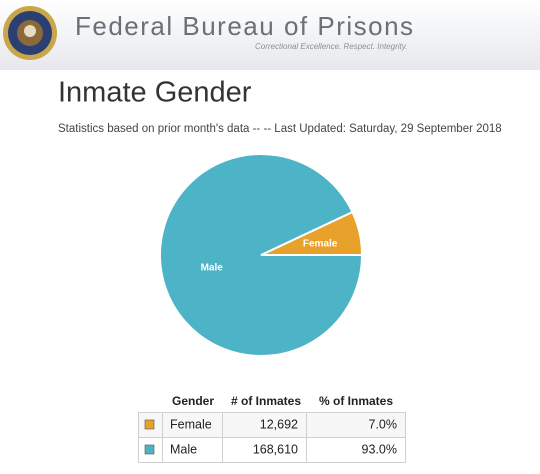  Describe the element at coordinates (275, 449) in the screenshot. I see `table-text: 168,610` at that location.